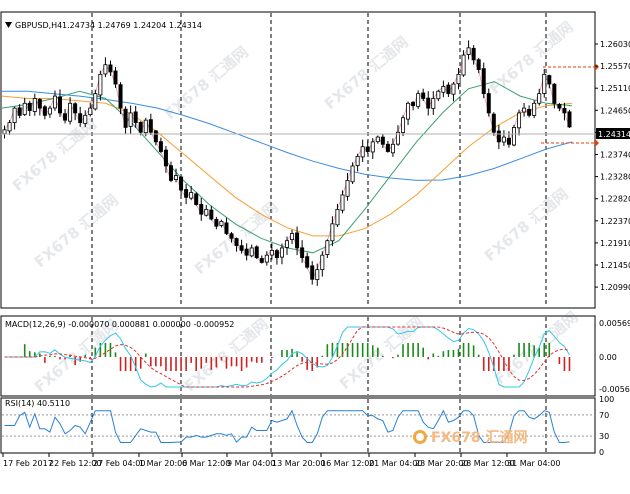 The width and height of the screenshot is (630, 494). Describe the element at coordinates (615, 66) in the screenshot. I see `y-tick-label: 1.25570` at that location.